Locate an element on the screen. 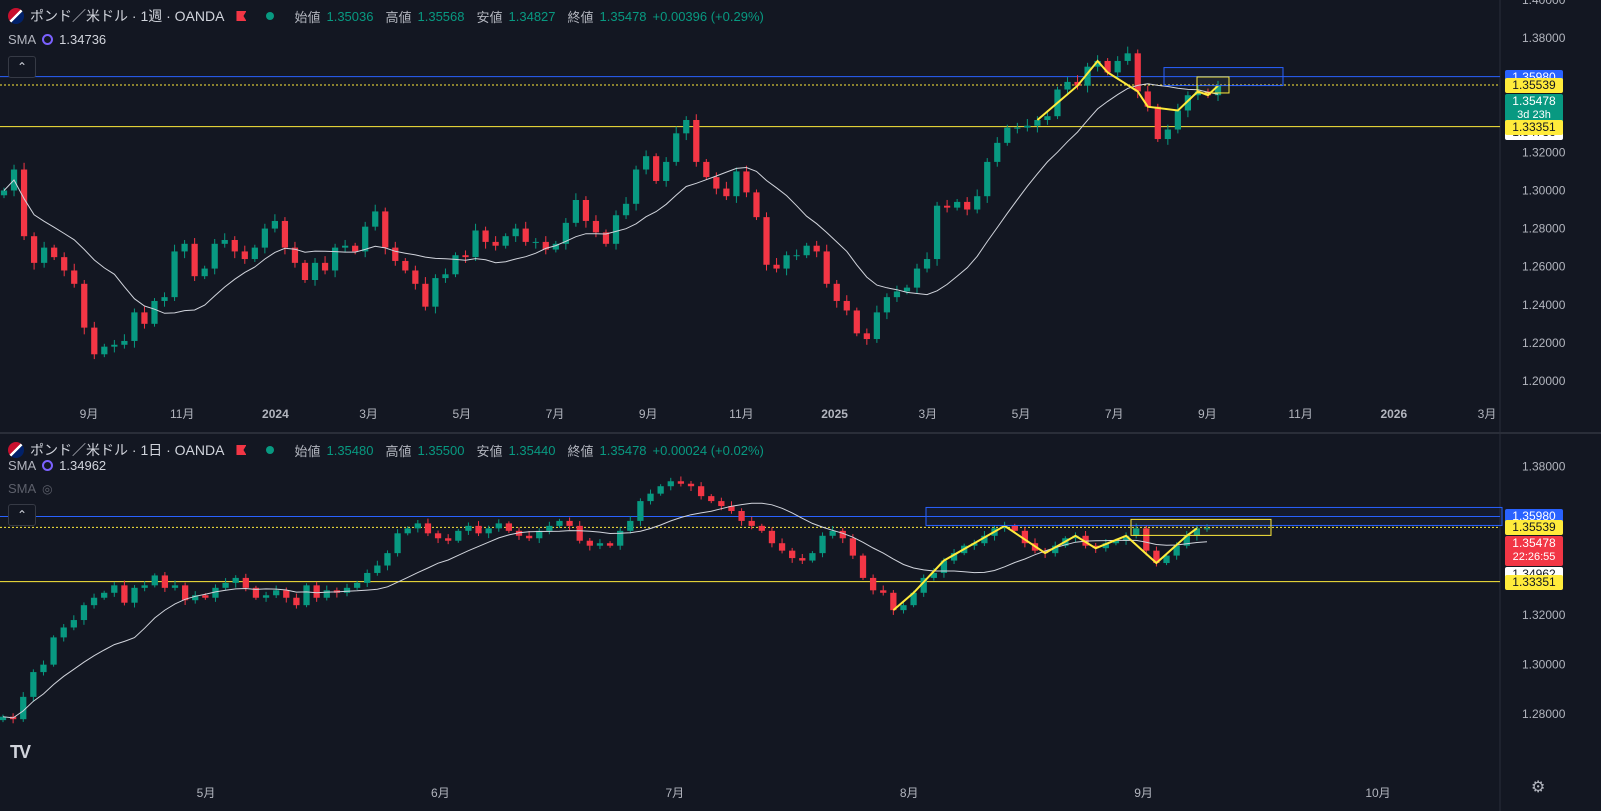 Image resolution: width=1601 pixels, height=811 pixels. tradingview-logo: TV is located at coordinates (20, 752).